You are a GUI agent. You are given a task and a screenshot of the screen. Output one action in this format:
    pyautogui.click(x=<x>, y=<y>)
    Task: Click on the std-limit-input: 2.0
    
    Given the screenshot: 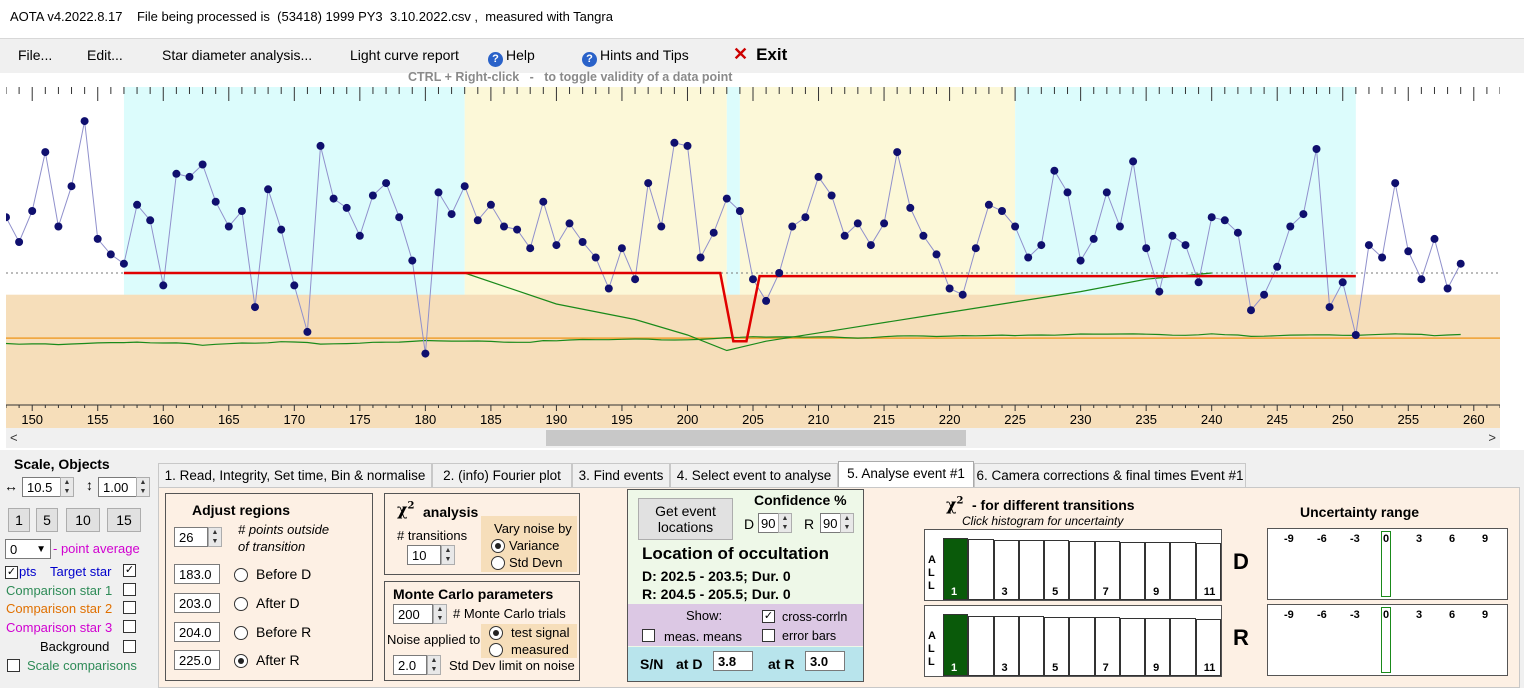 What is the action you would take?
    pyautogui.click(x=410, y=665)
    